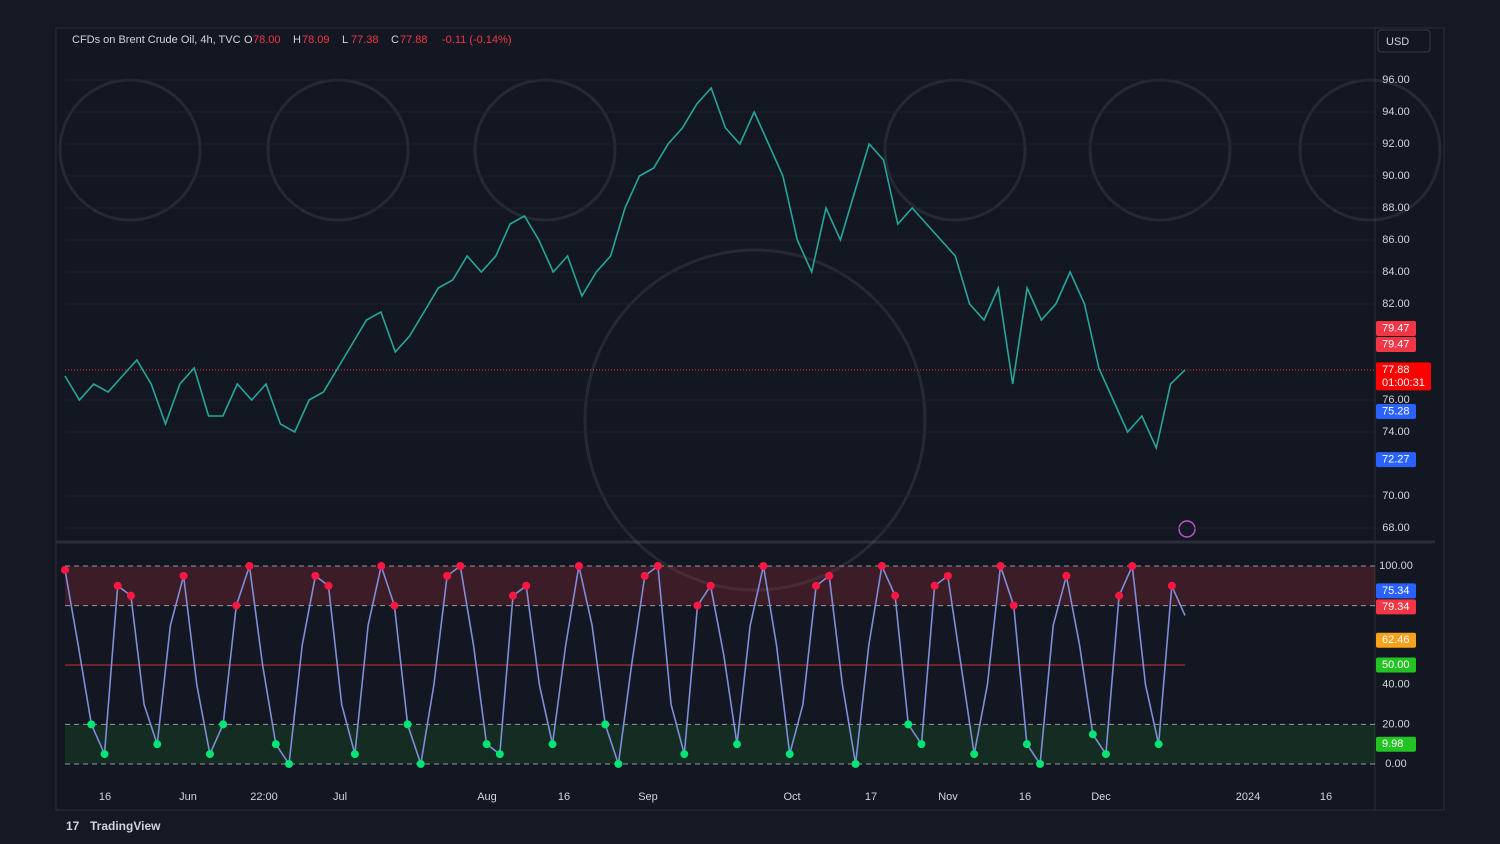 Image resolution: width=1500 pixels, height=844 pixels. Describe the element at coordinates (414, 40) in the screenshot. I see `ohlc-value: 77.88` at that location.